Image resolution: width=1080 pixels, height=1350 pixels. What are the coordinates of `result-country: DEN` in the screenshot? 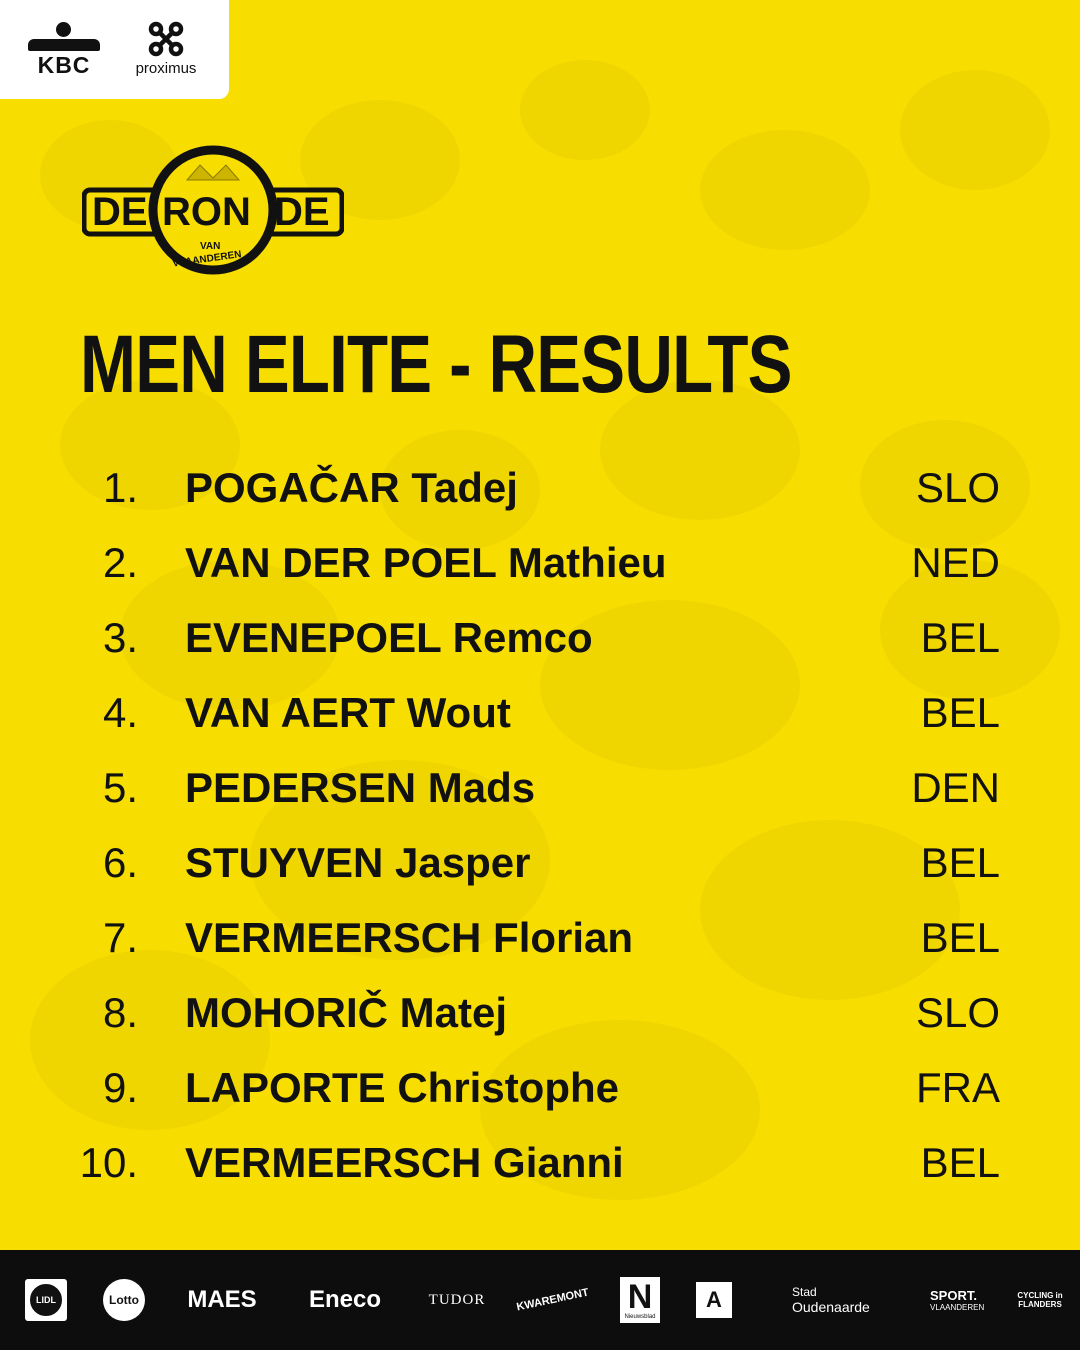 It's located at (955, 787).